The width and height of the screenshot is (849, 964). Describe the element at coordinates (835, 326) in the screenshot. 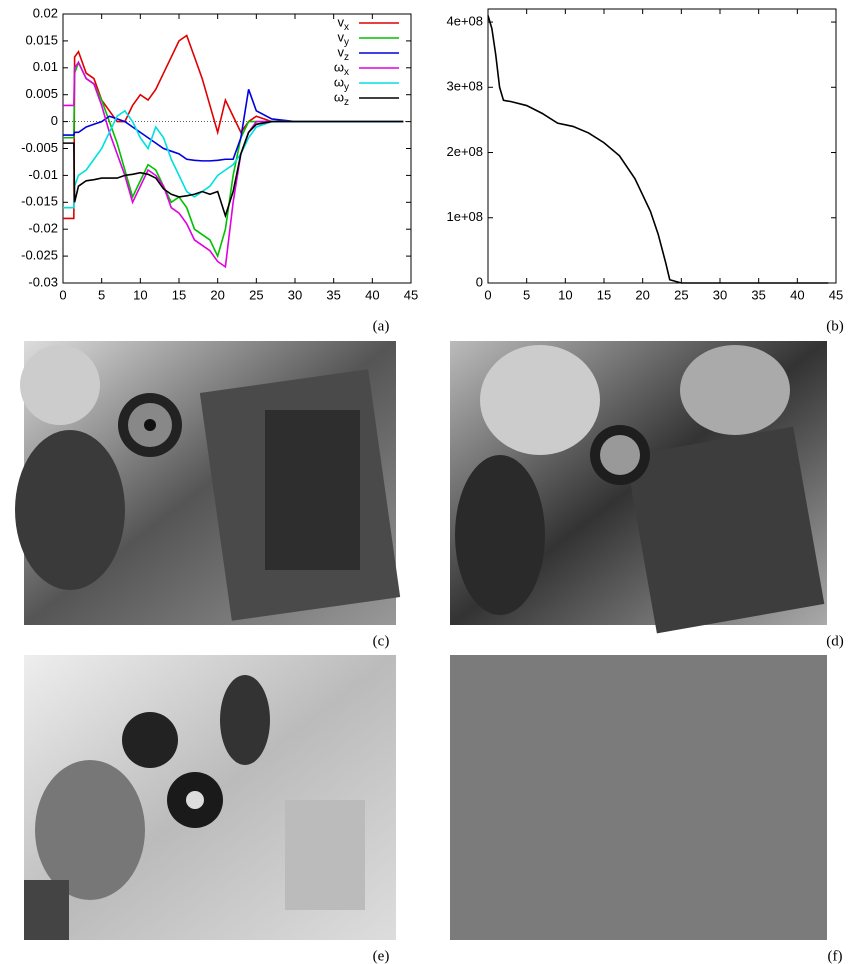

I see `panel-label: (b)` at that location.